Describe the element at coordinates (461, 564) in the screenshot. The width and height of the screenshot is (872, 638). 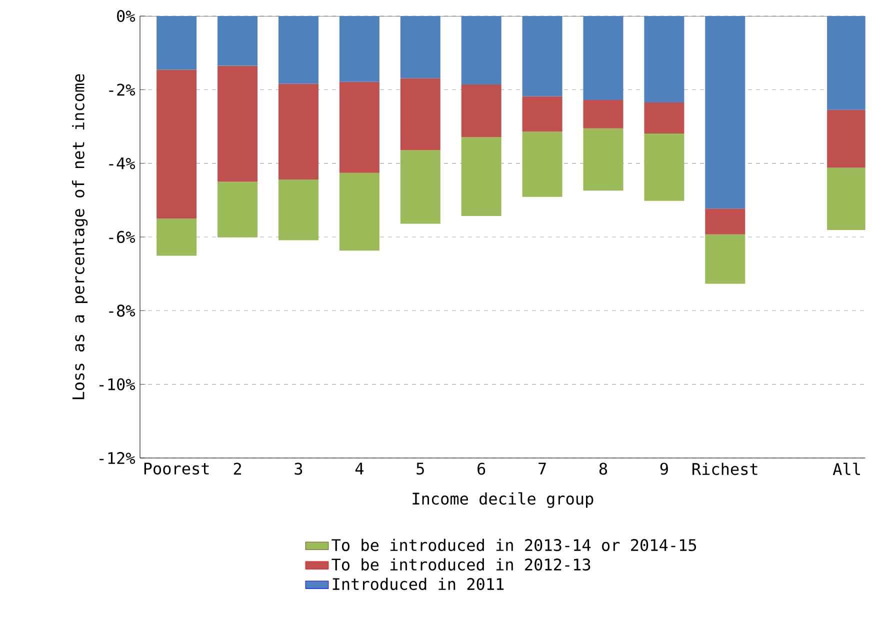
I see `legend-label: To be introduced in 2012-13` at that location.